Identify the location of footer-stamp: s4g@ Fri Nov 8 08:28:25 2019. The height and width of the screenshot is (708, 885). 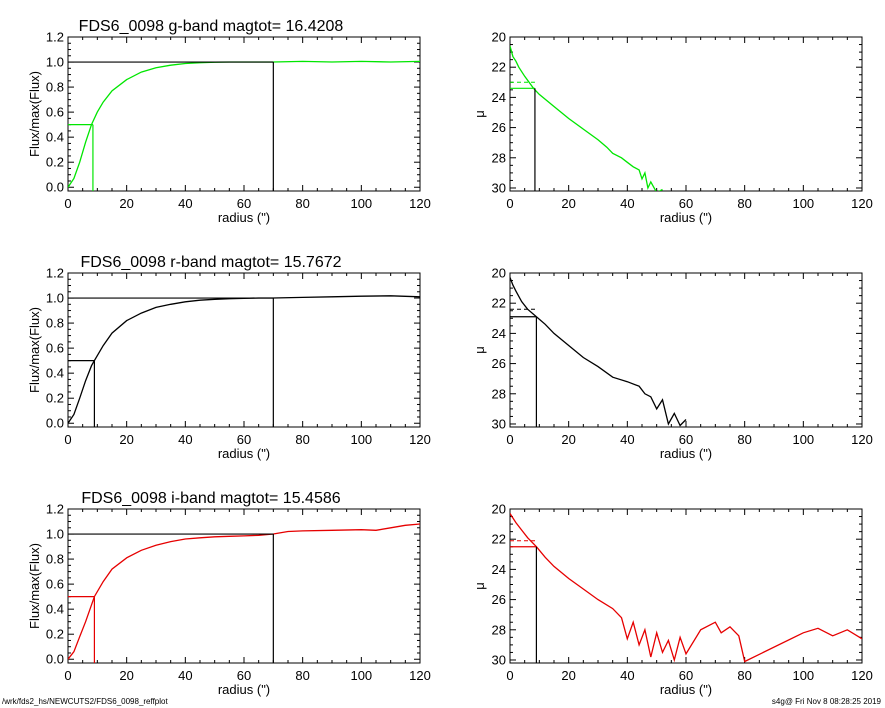
(826, 701).